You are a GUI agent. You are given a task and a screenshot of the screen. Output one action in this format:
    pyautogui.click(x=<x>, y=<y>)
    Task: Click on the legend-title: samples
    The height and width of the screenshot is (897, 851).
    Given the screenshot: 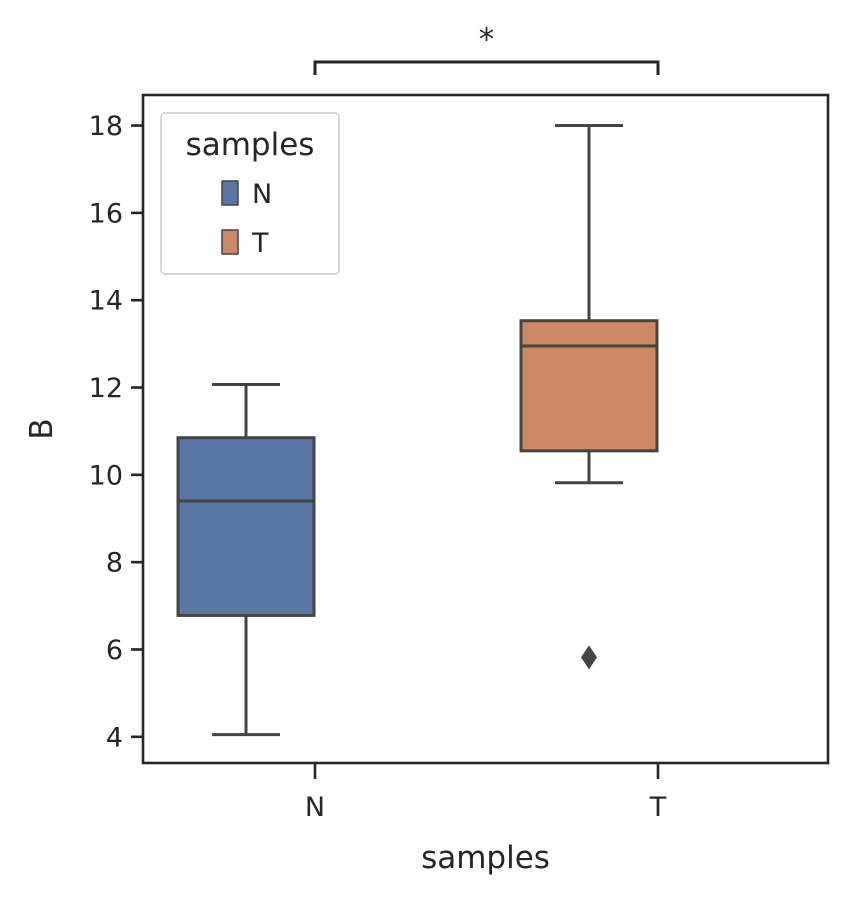 What is the action you would take?
    pyautogui.click(x=250, y=145)
    